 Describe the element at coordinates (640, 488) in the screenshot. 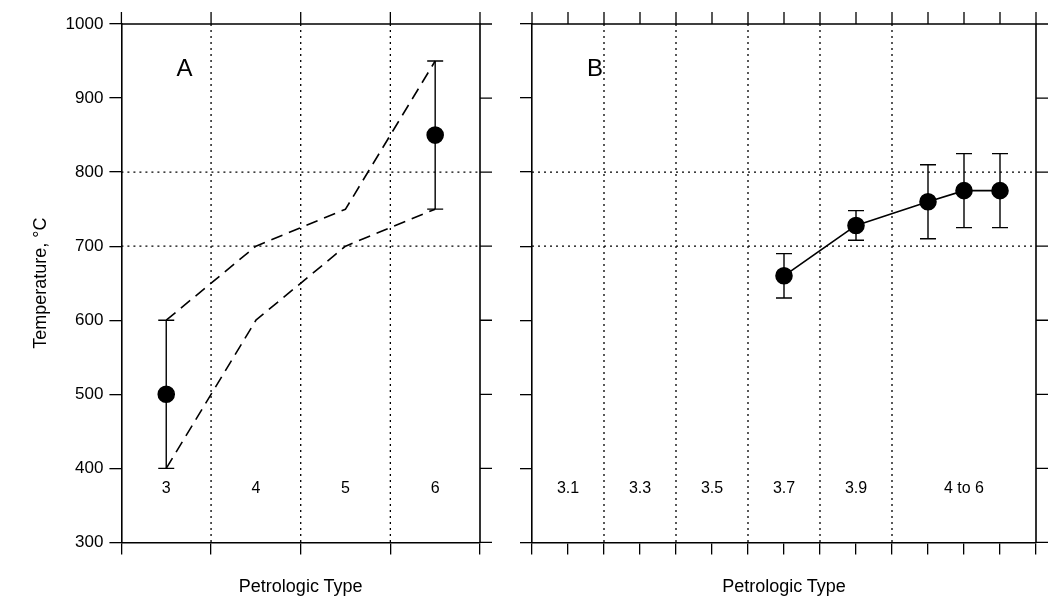

I see `x-tick-label: 3.3` at that location.